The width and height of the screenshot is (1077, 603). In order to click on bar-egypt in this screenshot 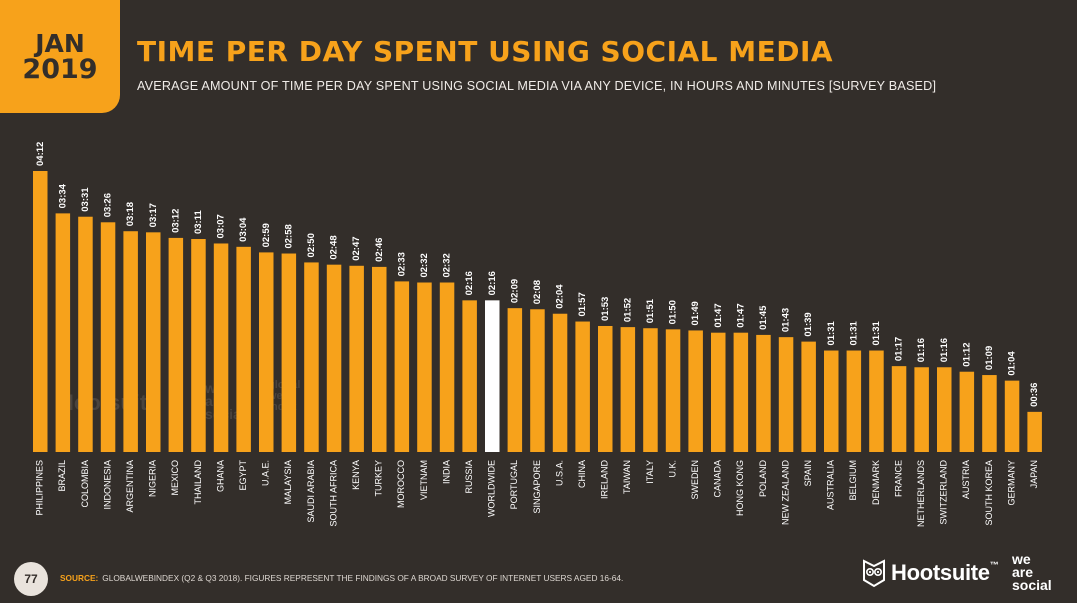, I will do `click(243, 349)`.